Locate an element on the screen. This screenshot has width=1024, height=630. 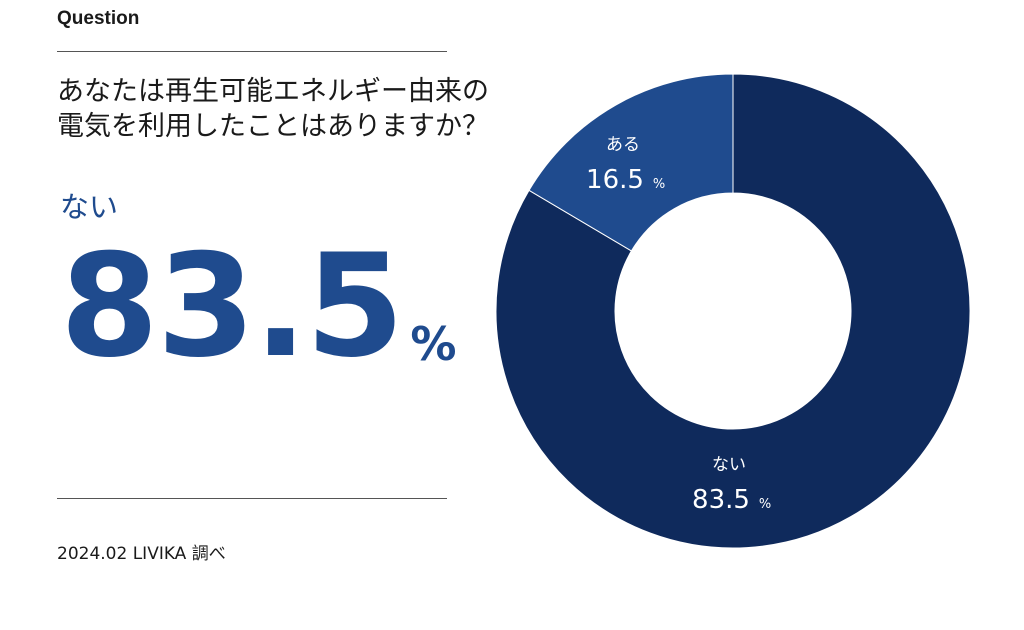
highlight-unit: % is located at coordinates (433, 344).